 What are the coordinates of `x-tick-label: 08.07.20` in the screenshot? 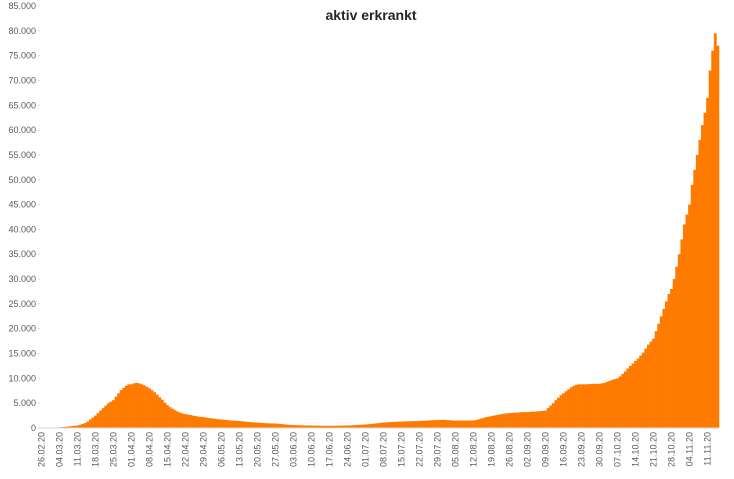 It's located at (383, 449).